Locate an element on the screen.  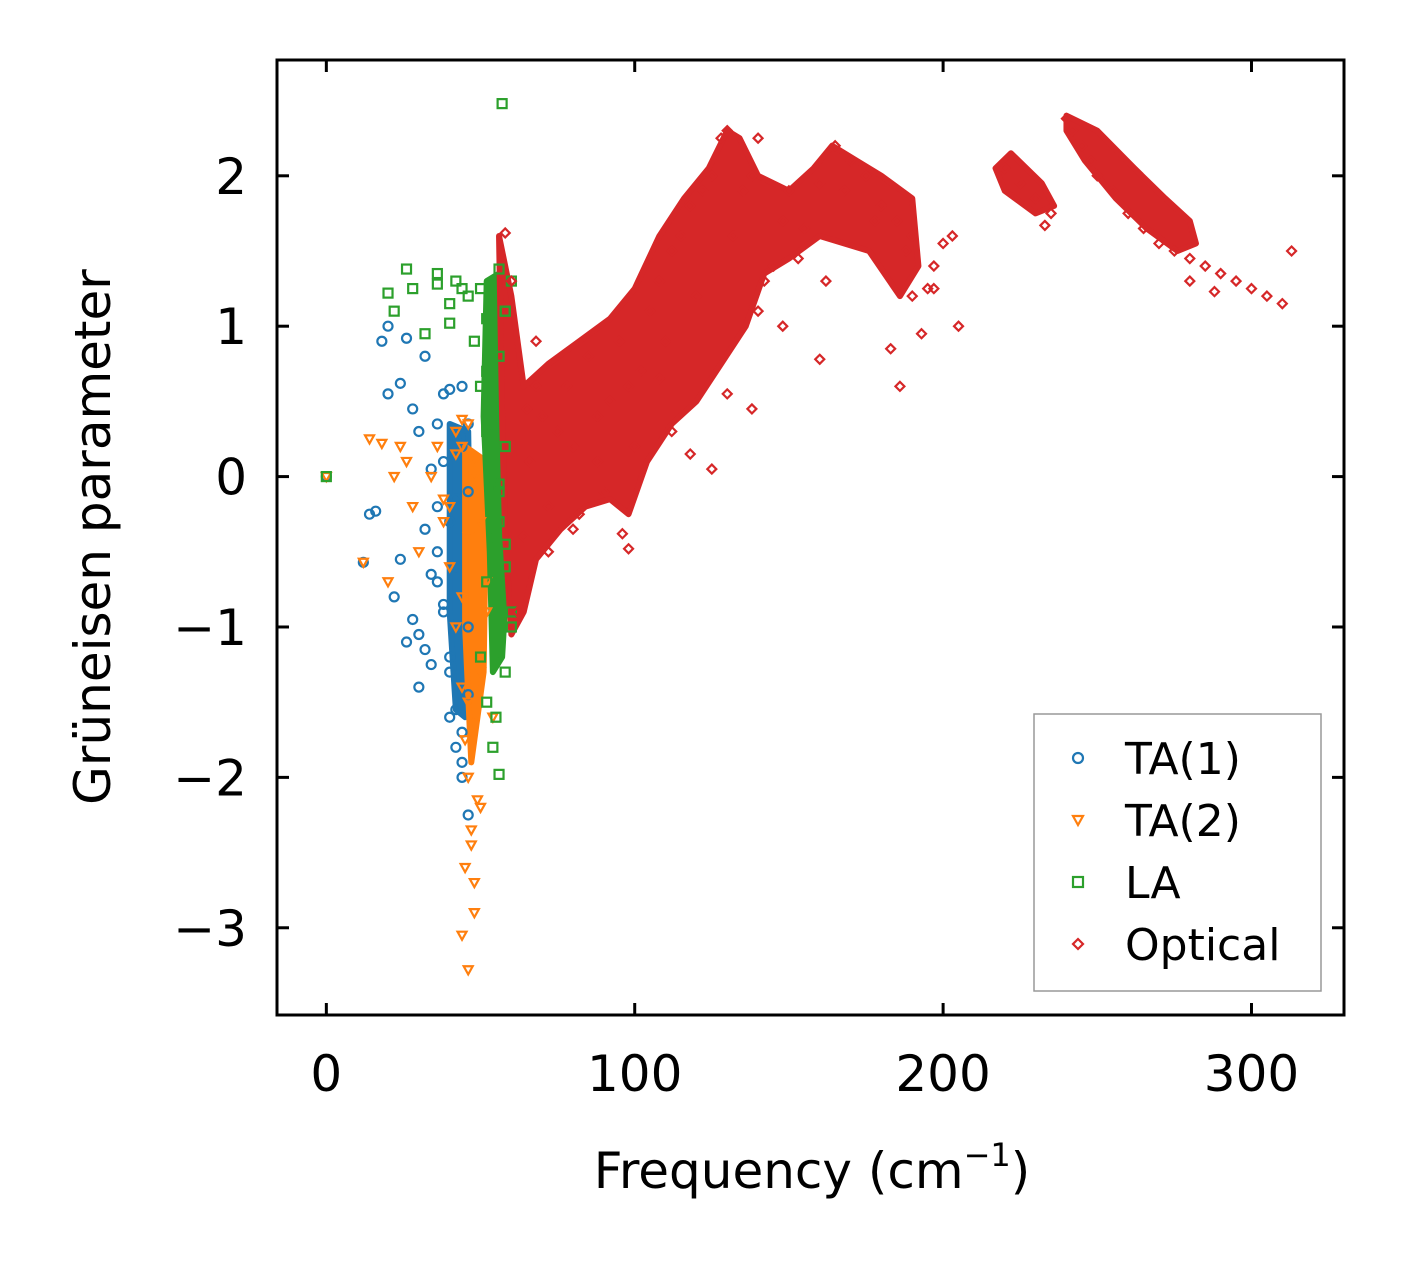
x-tick-label: 100 is located at coordinates (634, 1074).